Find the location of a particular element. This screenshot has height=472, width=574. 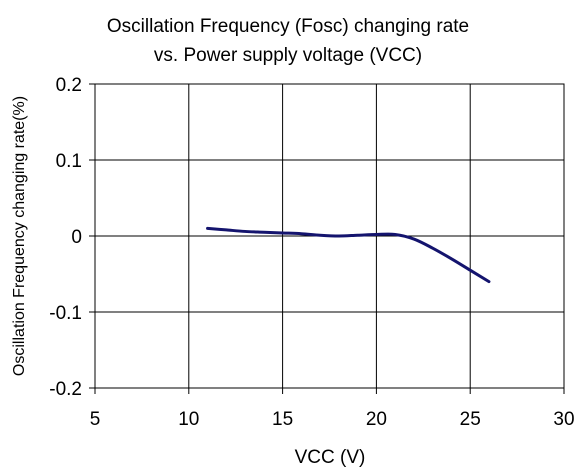

y-tick-label: 0.2 is located at coordinates (69, 85).